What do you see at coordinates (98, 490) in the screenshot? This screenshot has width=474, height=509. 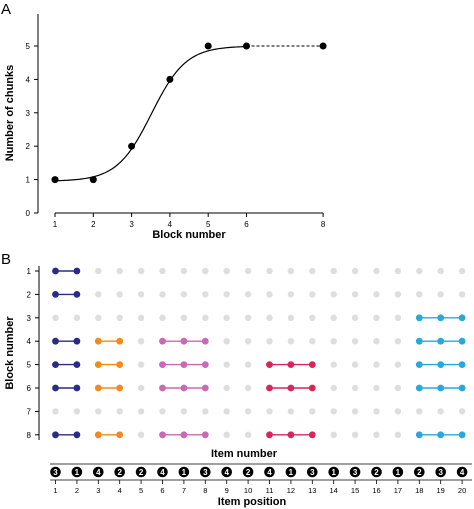 I see `position-tick-label: 3` at bounding box center [98, 490].